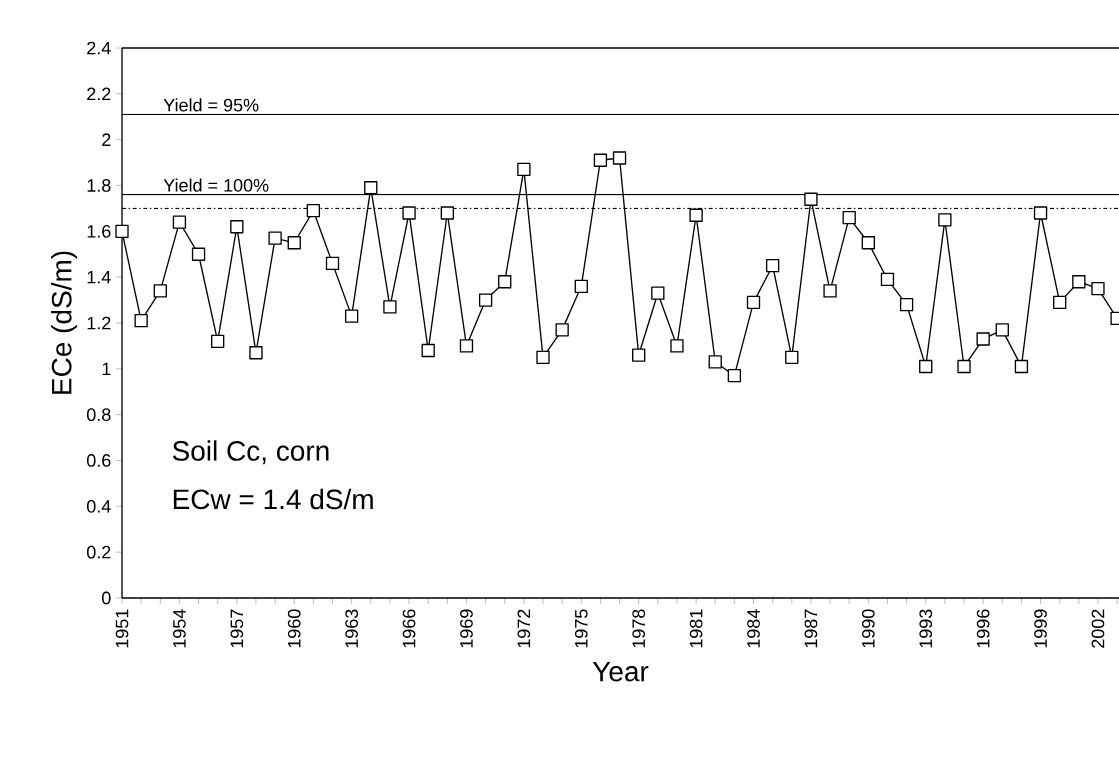  What do you see at coordinates (99, 277) in the screenshot?
I see `y-tick-label: 1.4` at bounding box center [99, 277].